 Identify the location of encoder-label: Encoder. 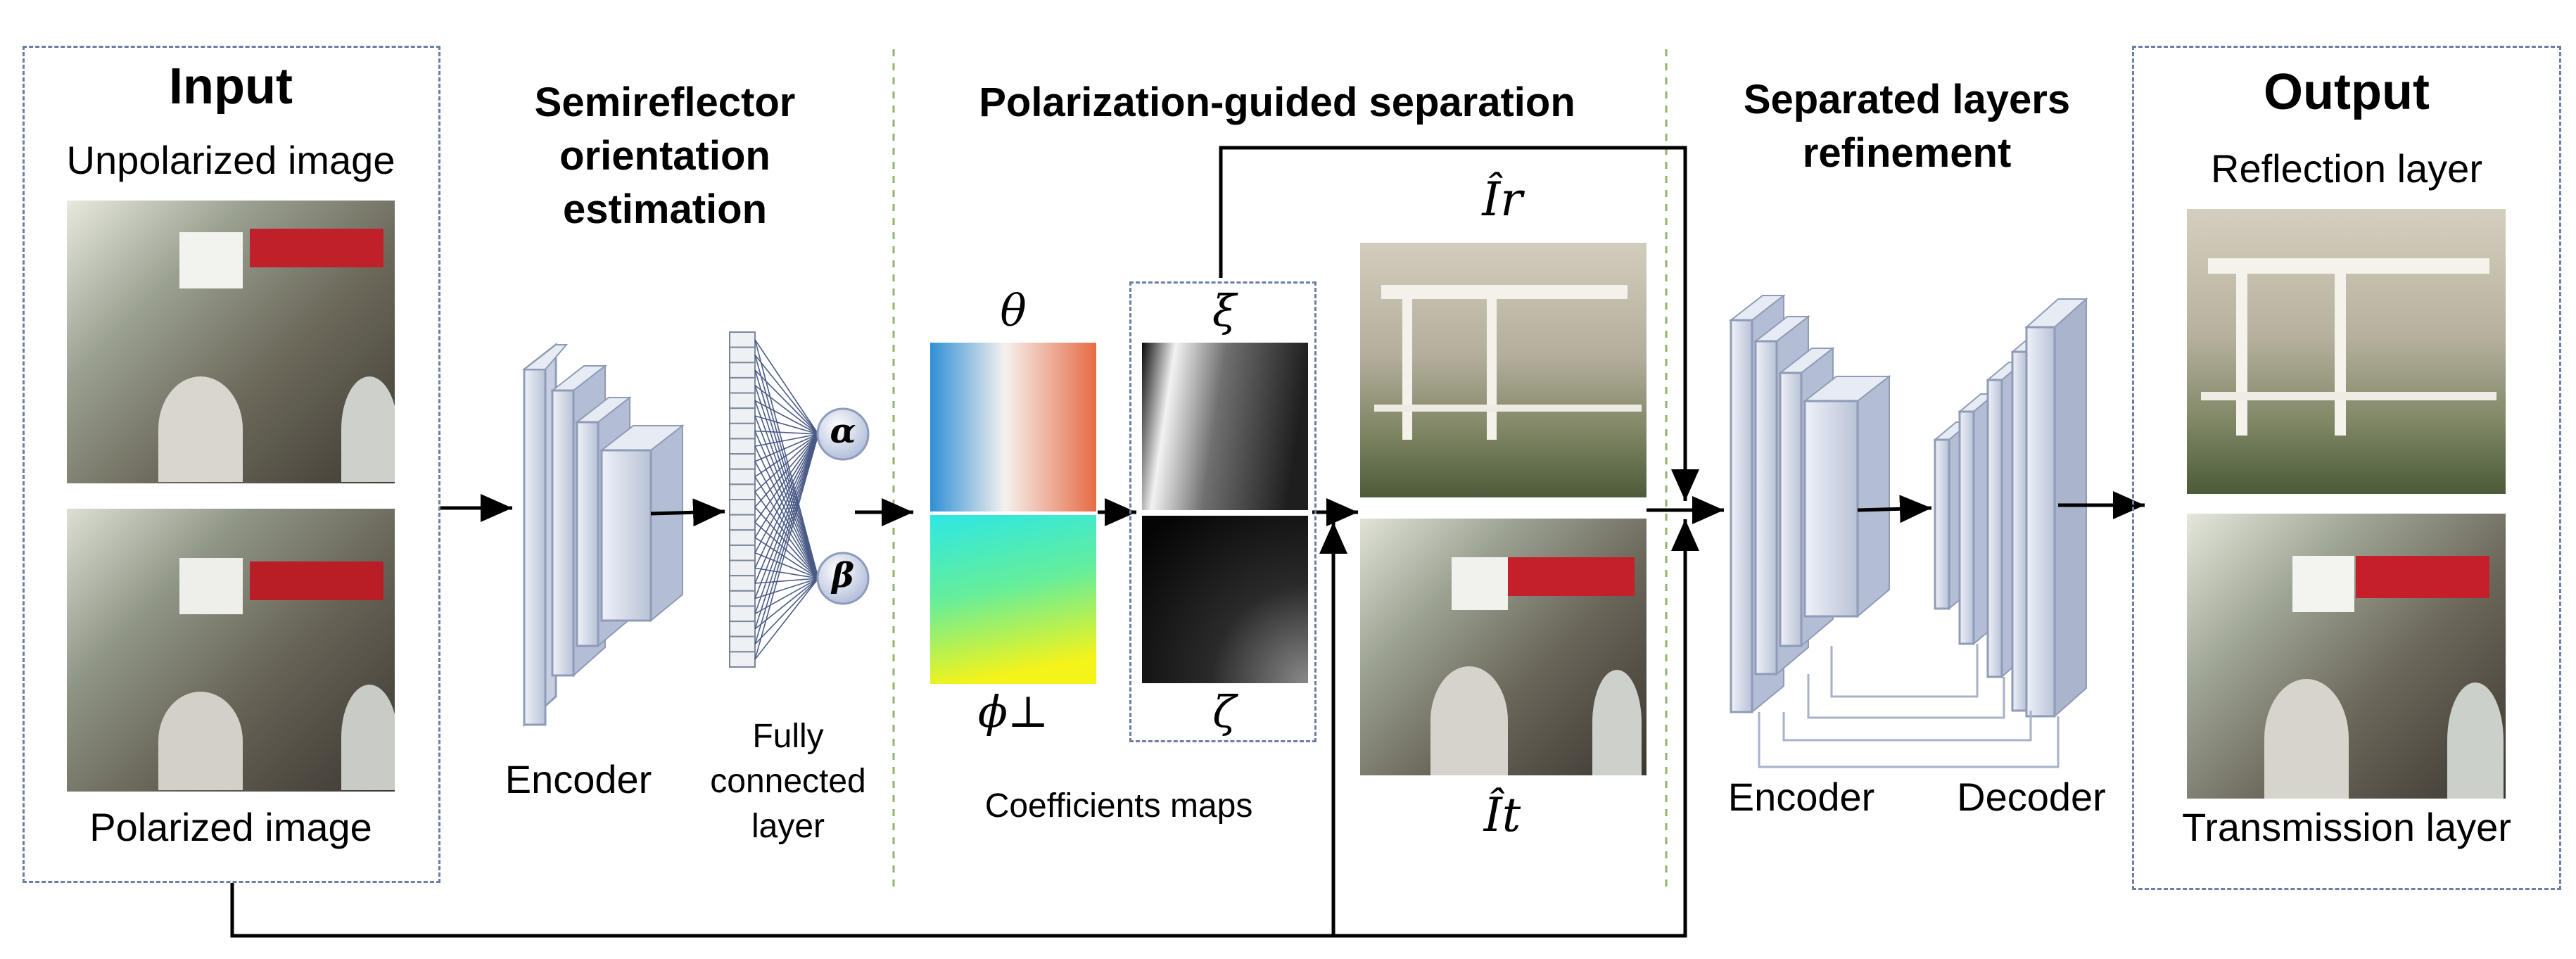
(578, 779).